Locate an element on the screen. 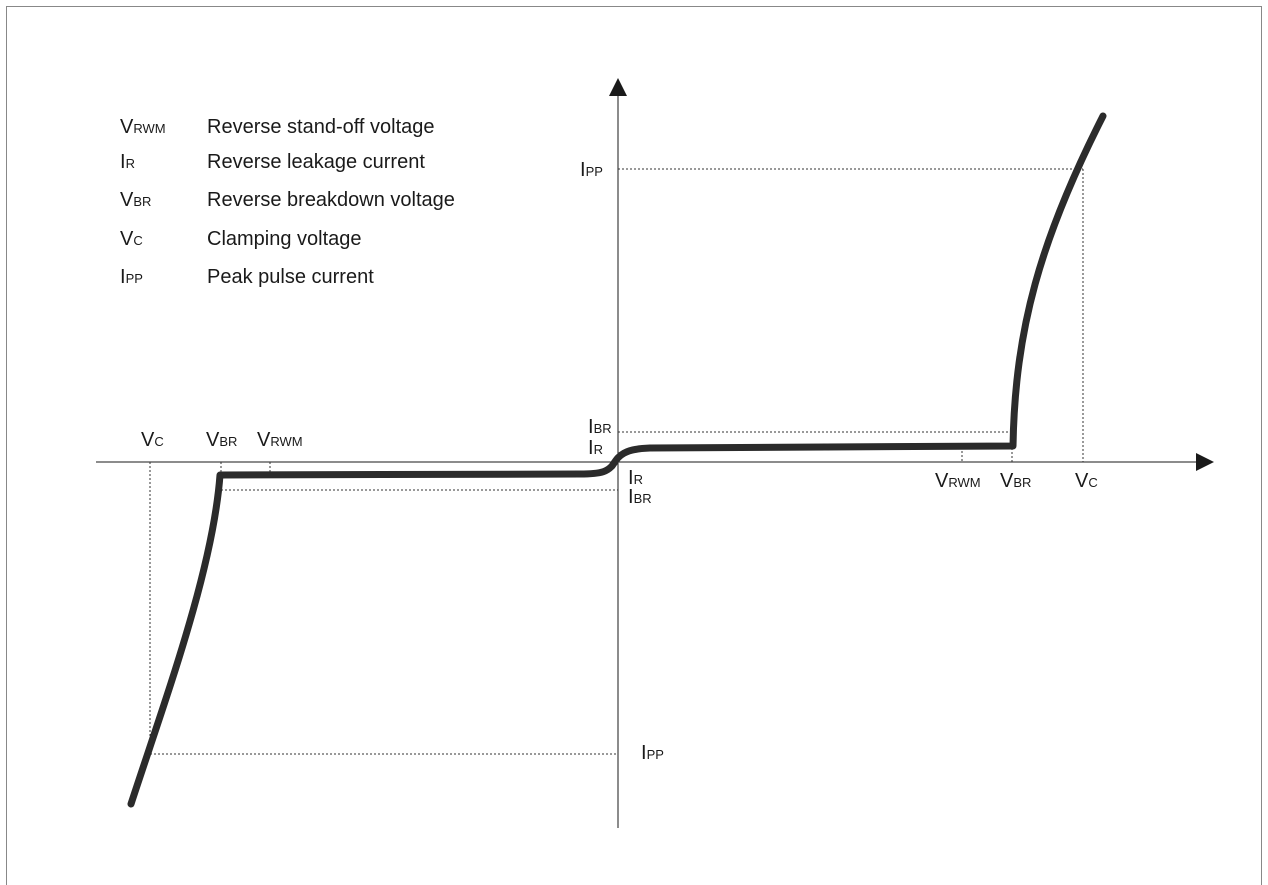 The image size is (1268, 885). label-neg-vc: VC is located at coordinates (152, 440).